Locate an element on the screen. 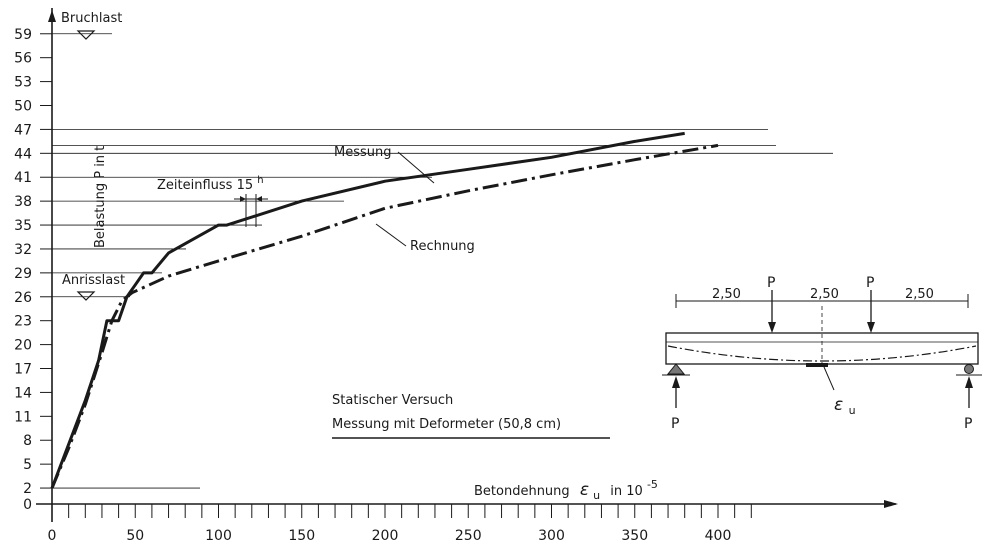 Image resolution: width=984 pixels, height=548 pixels. reaction-label-right: P is located at coordinates (968, 424).